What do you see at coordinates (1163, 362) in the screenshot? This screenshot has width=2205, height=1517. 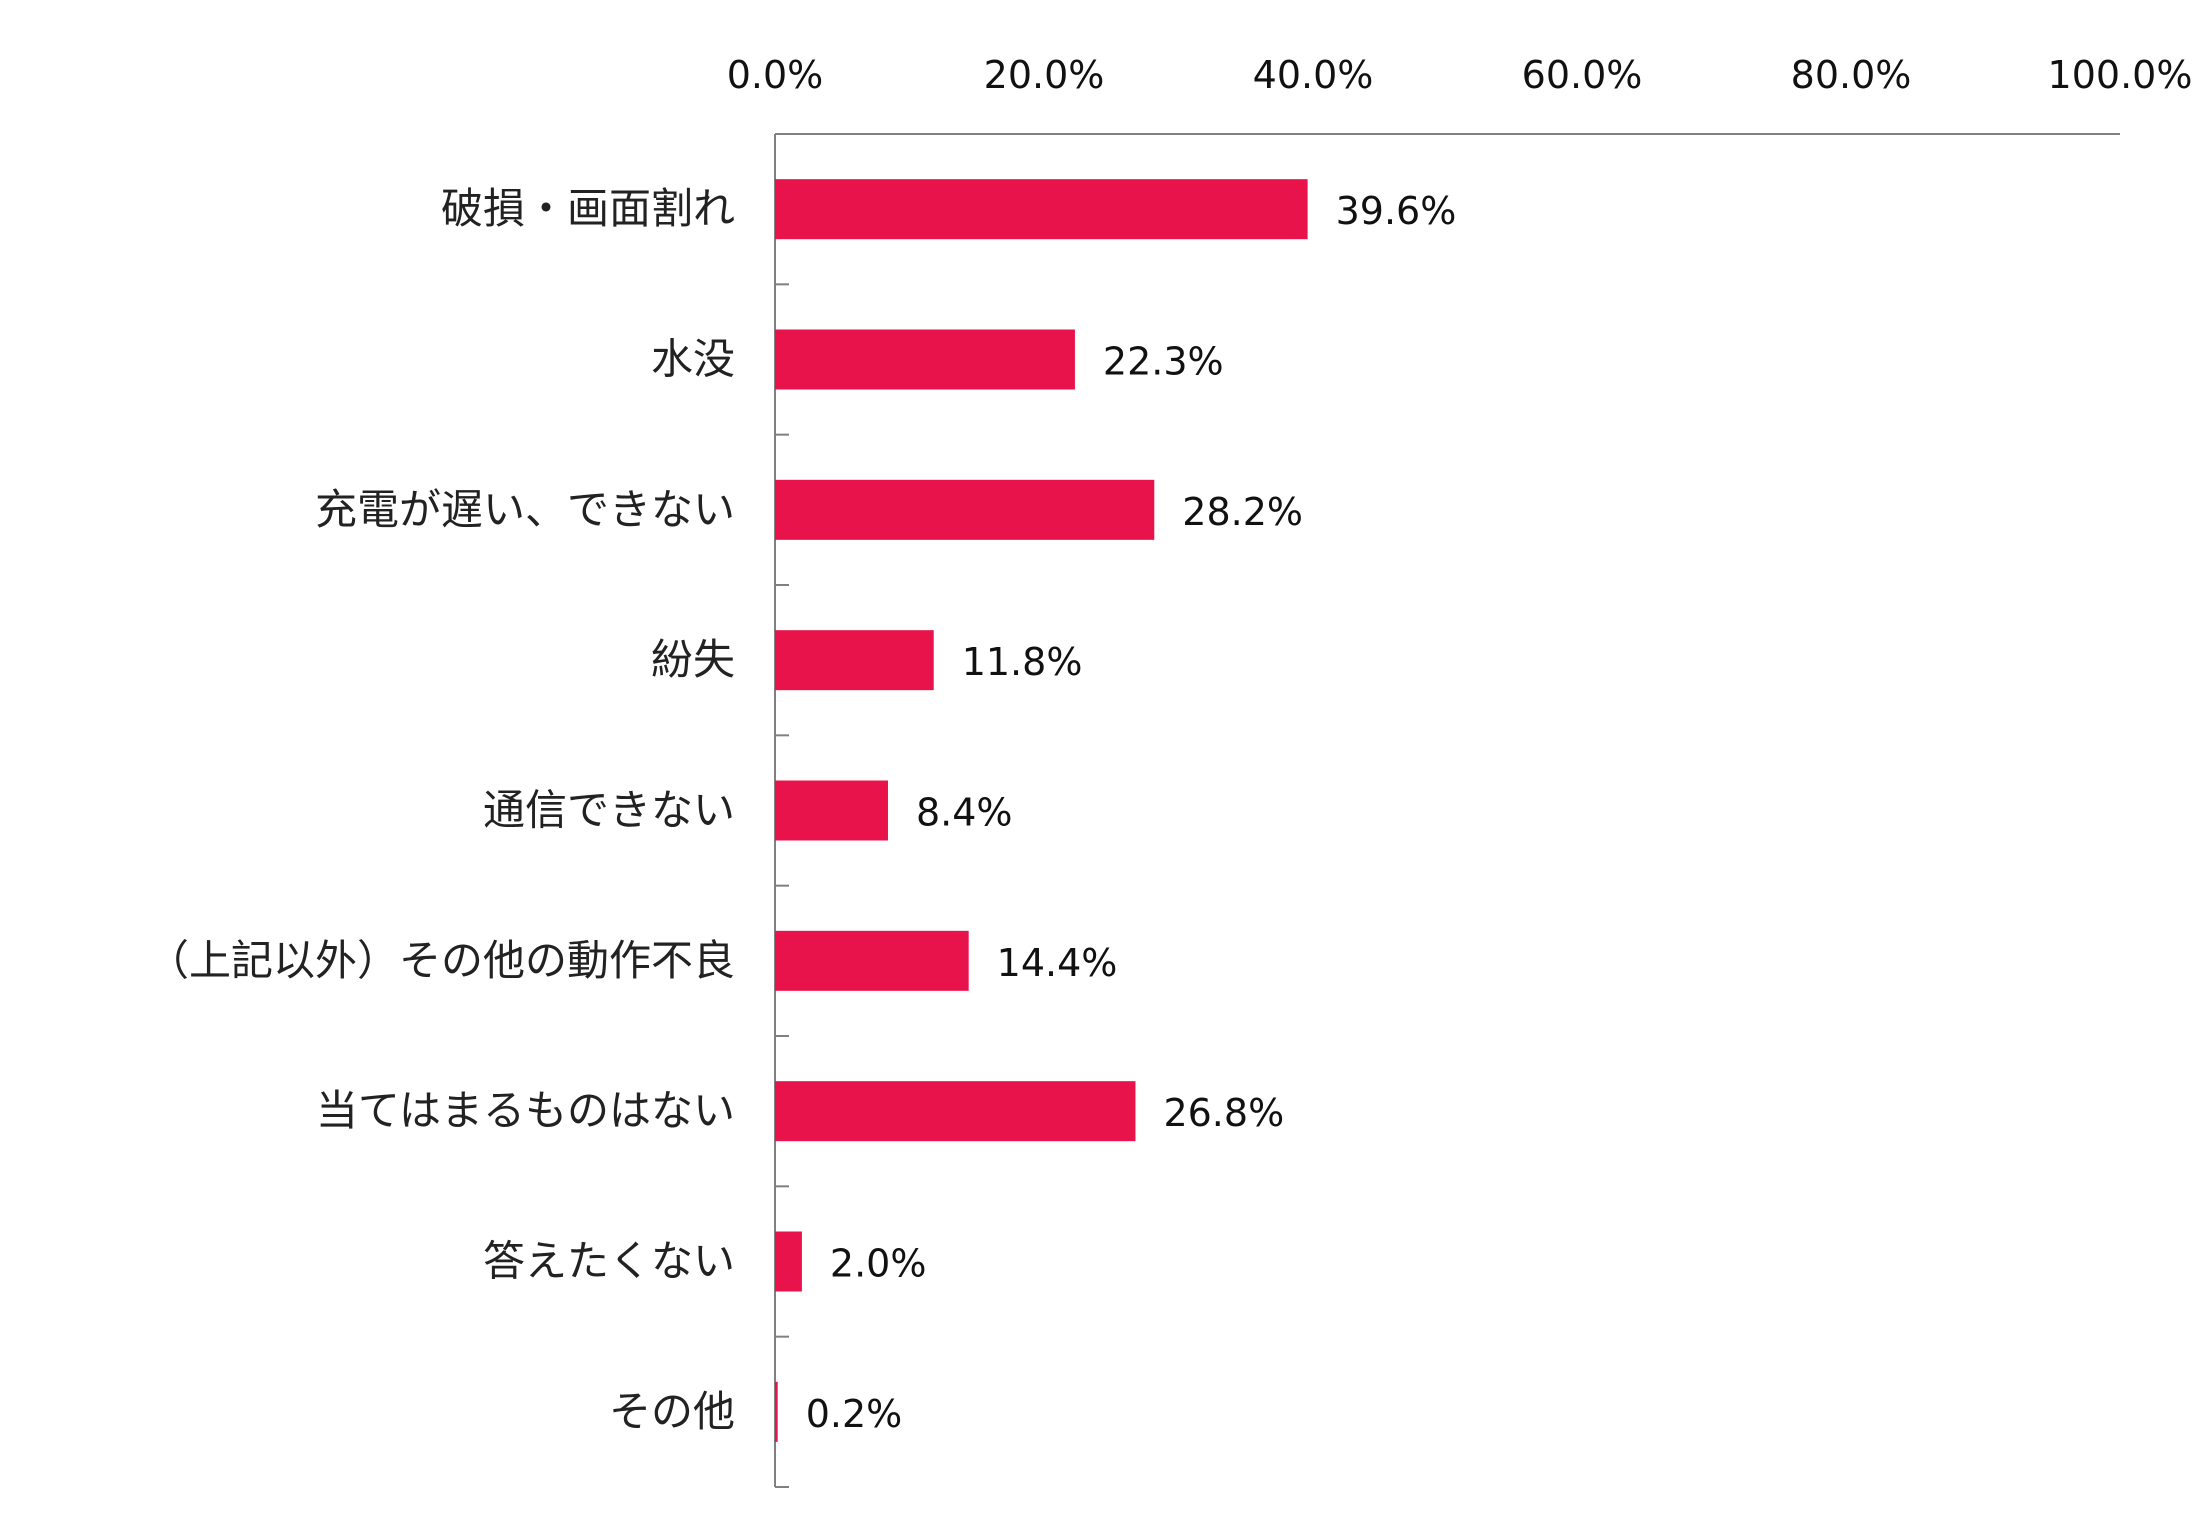 I see `bar-value-label: 22.3%` at bounding box center [1163, 362].